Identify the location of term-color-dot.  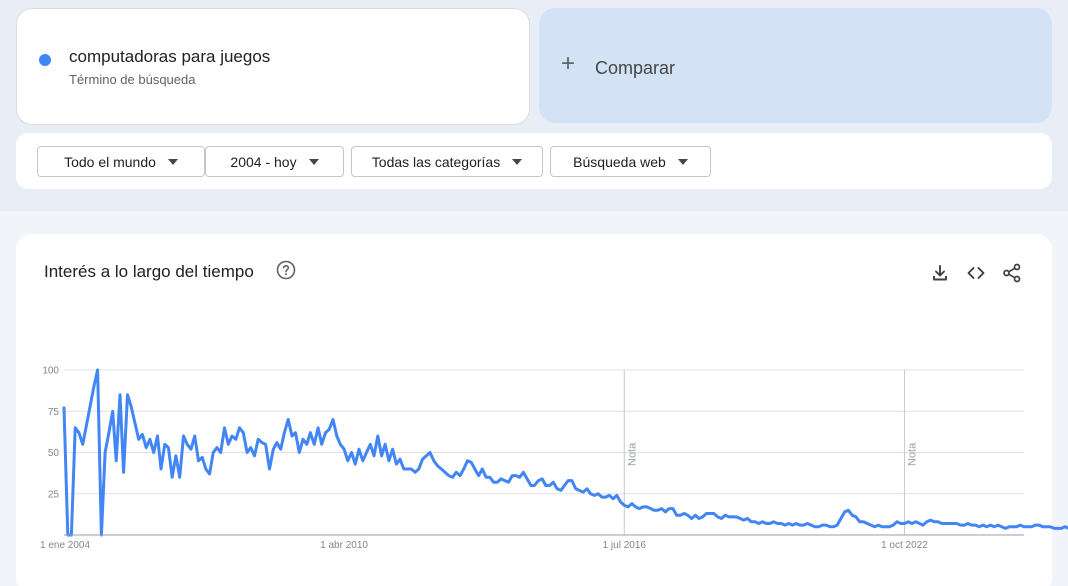
(45, 60).